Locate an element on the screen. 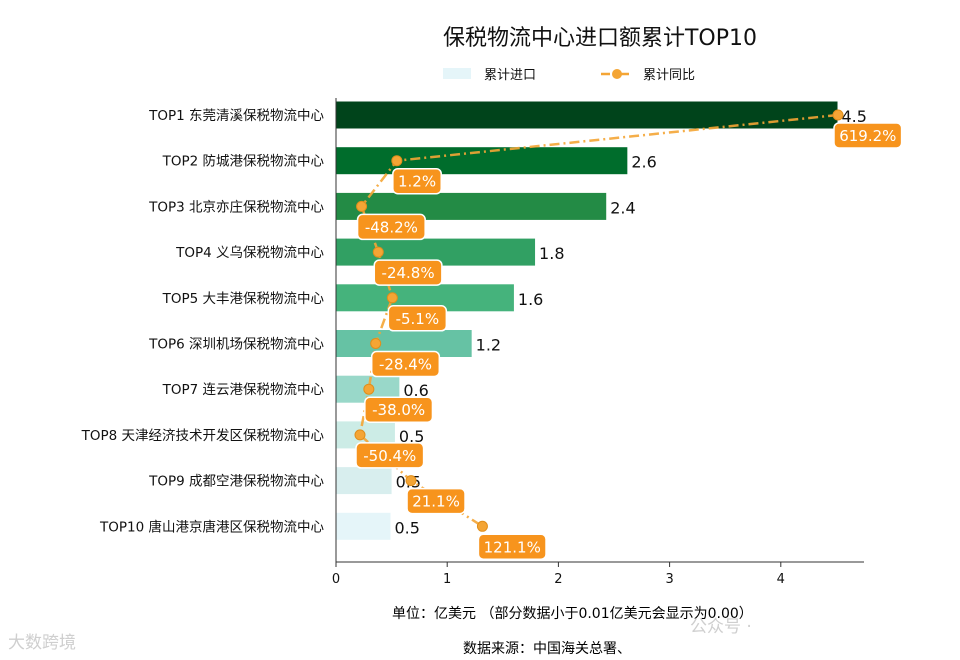 Image resolution: width=960 pixels, height=660 pixels. growth-label: -5.1% is located at coordinates (417, 318).